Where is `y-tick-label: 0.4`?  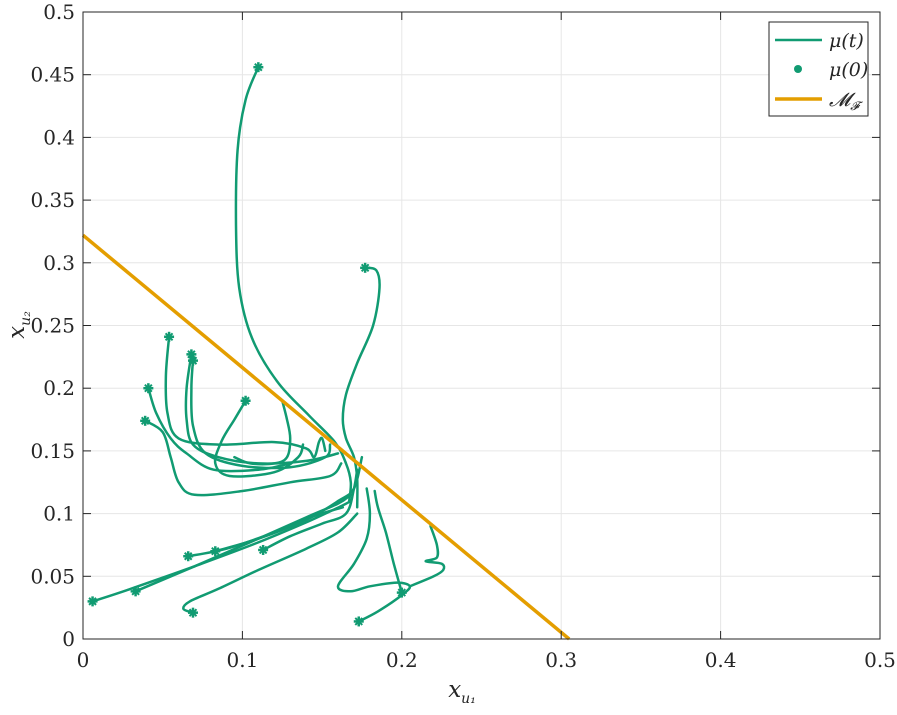 y-tick-label: 0.4 is located at coordinates (59, 137).